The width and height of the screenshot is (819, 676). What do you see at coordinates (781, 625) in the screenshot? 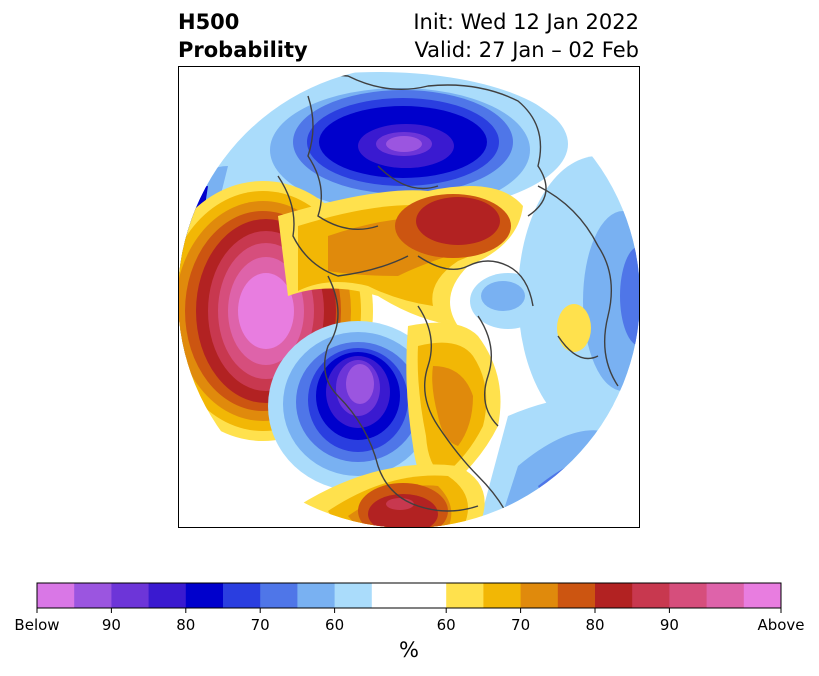
I see `colorbar-tick-label: Above` at bounding box center [781, 625].